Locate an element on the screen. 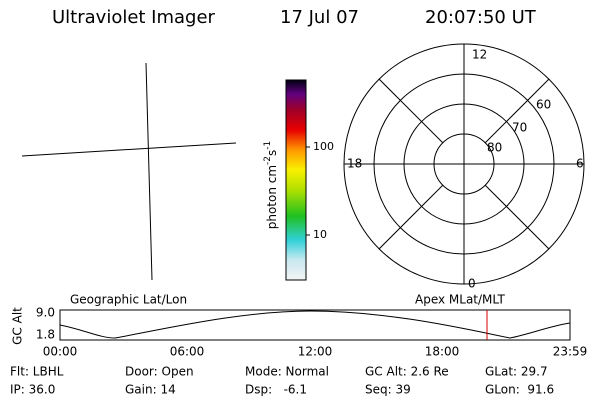  colorbar-tick-label: 10 is located at coordinates (320, 234).